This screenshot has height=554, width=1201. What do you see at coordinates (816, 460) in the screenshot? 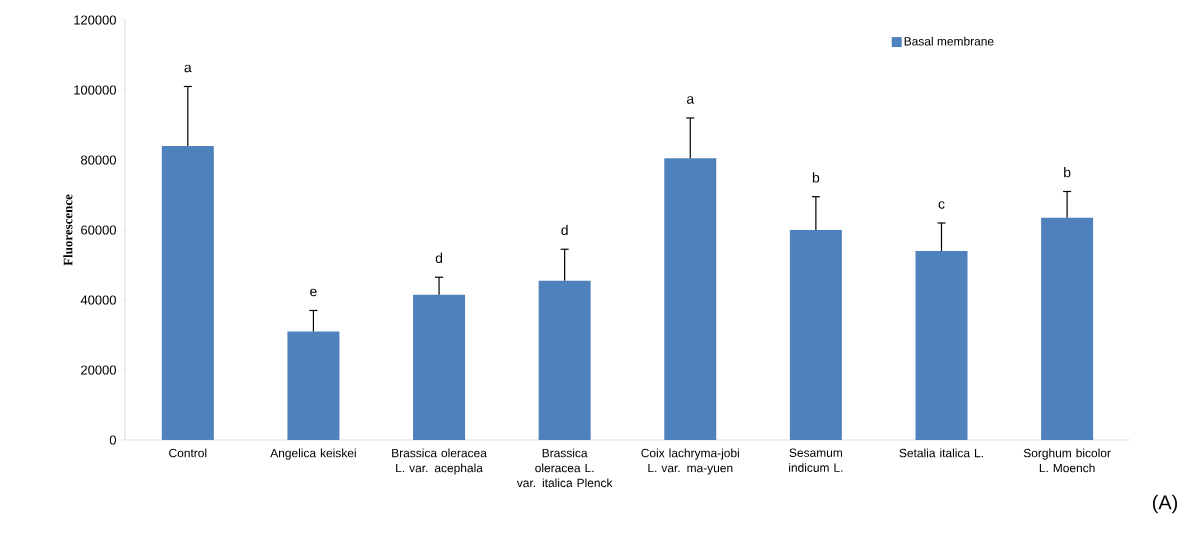
I see `x-tick-label: Sesamum indicum L.` at bounding box center [816, 460].